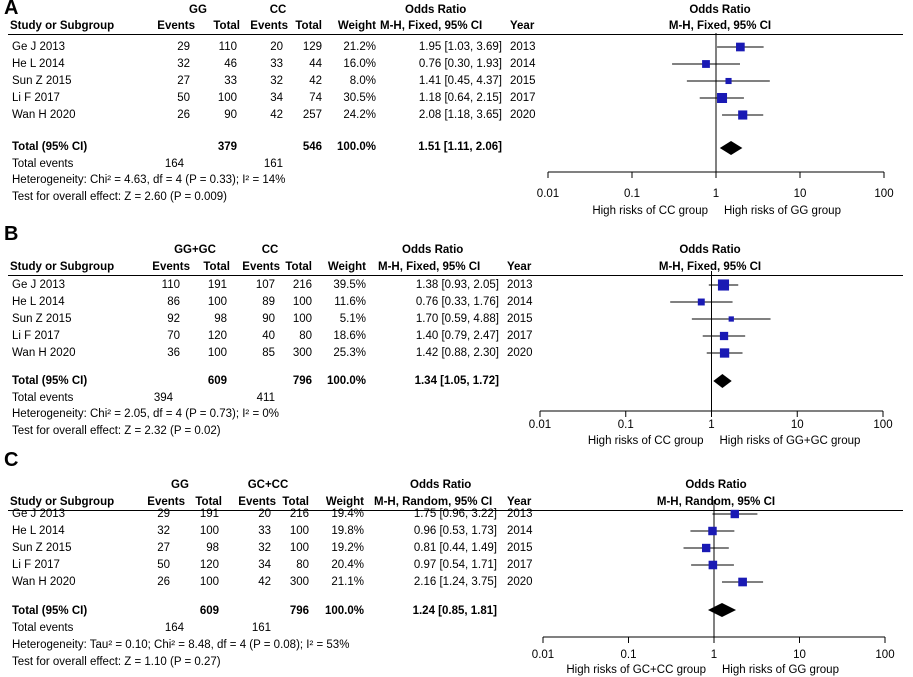  What do you see at coordinates (195, 250) in the screenshot?
I see `group1-name: GG+GC` at bounding box center [195, 250].